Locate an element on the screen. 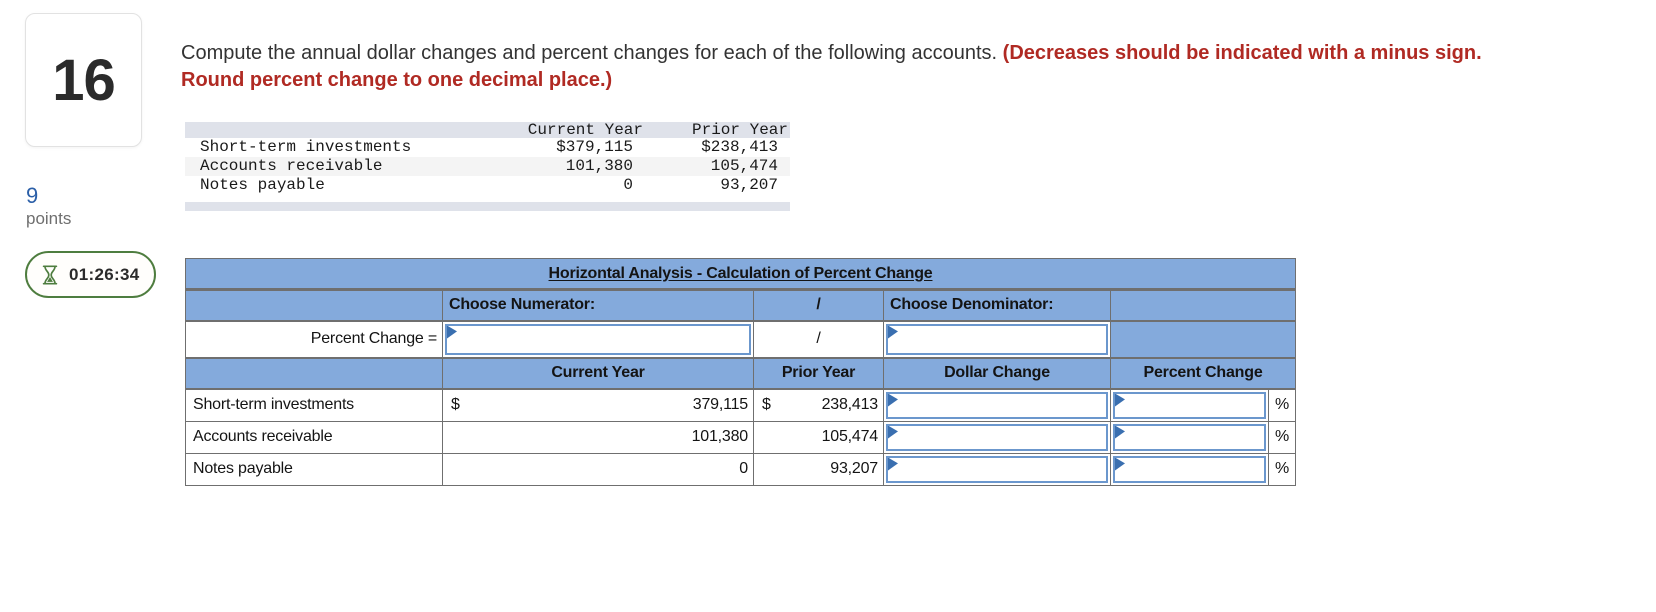 This screenshot has width=1656, height=612. source-header-spacer is located at coordinates (350, 130).